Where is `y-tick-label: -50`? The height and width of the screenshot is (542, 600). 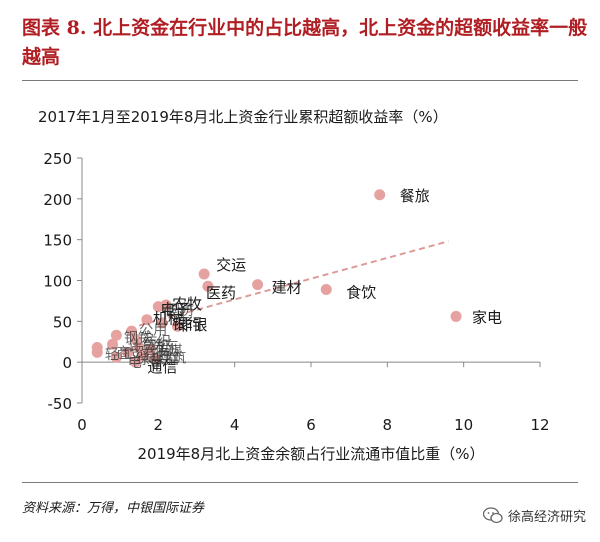
y-tick-label: -50 is located at coordinates (60, 404).